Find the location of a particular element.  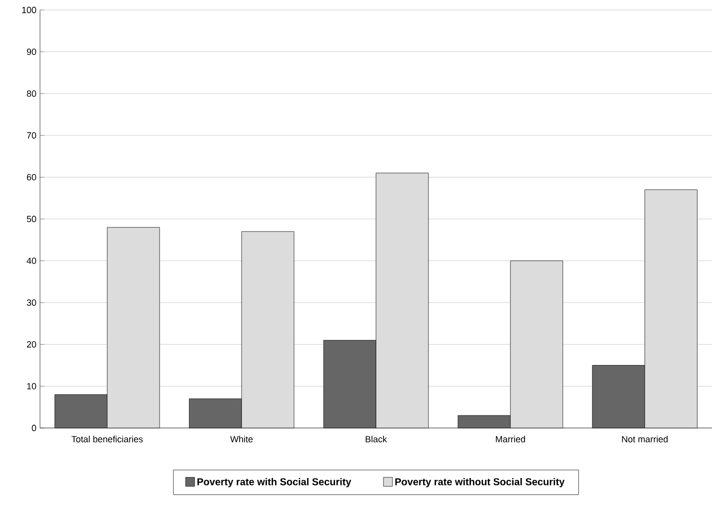

y-tick-label: 70 is located at coordinates (31, 135).